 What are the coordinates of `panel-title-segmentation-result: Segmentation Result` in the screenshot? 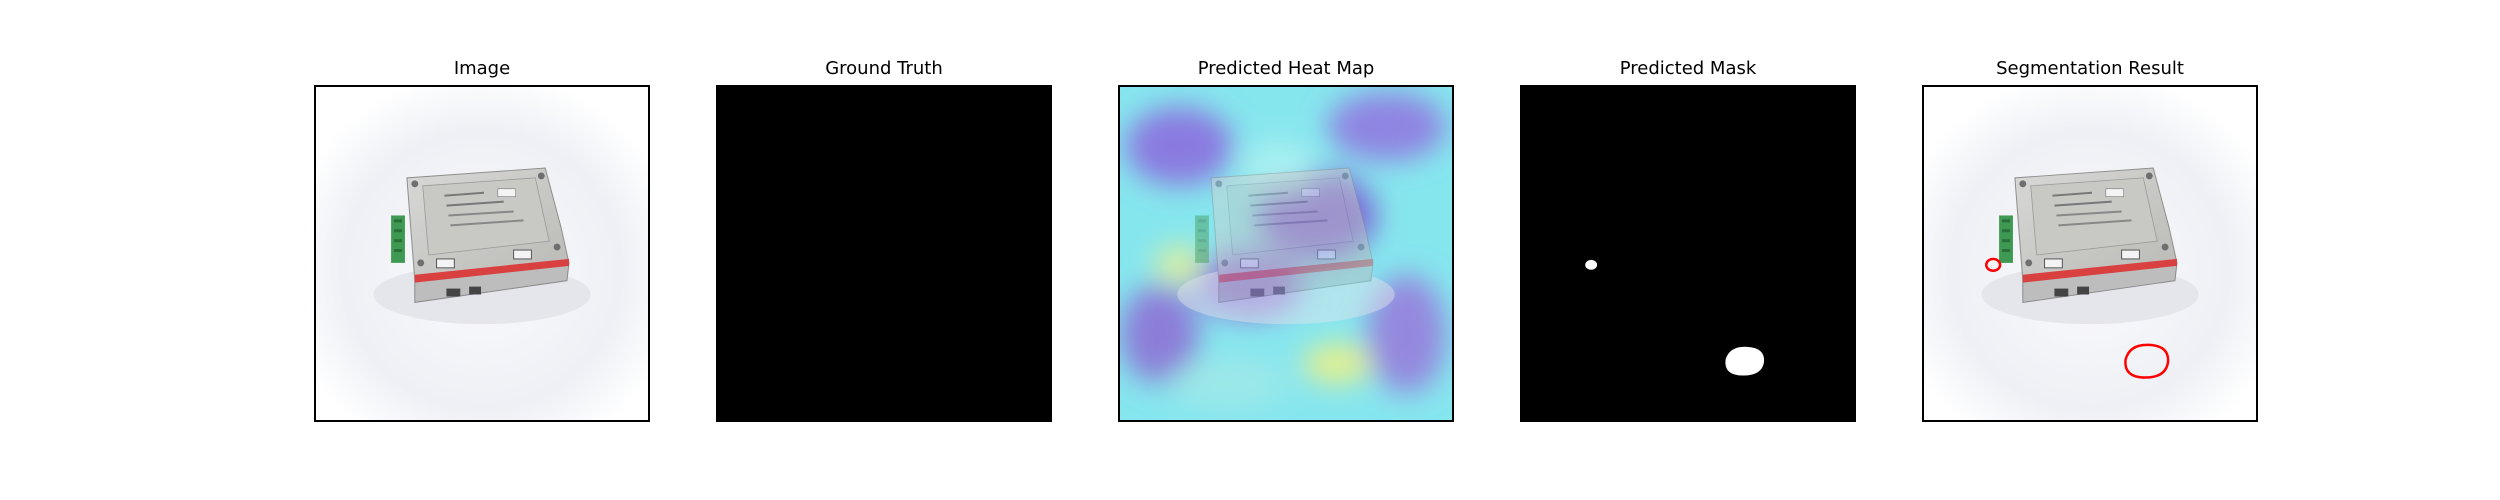 It's located at (2090, 68).